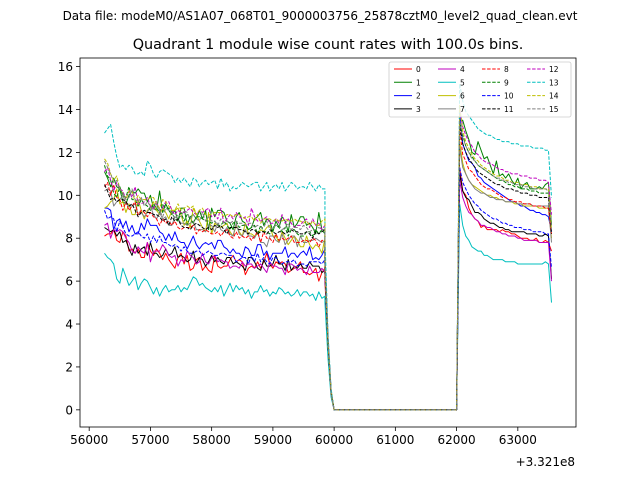 This screenshot has height=480, width=640. Describe the element at coordinates (462, 96) in the screenshot. I see `legend-label-6: 6` at that location.